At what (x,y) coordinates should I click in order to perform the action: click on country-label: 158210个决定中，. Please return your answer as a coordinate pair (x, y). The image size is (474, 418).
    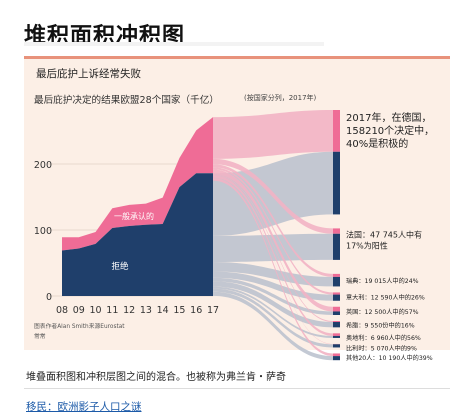
    Looking at the image, I should click on (390, 130).